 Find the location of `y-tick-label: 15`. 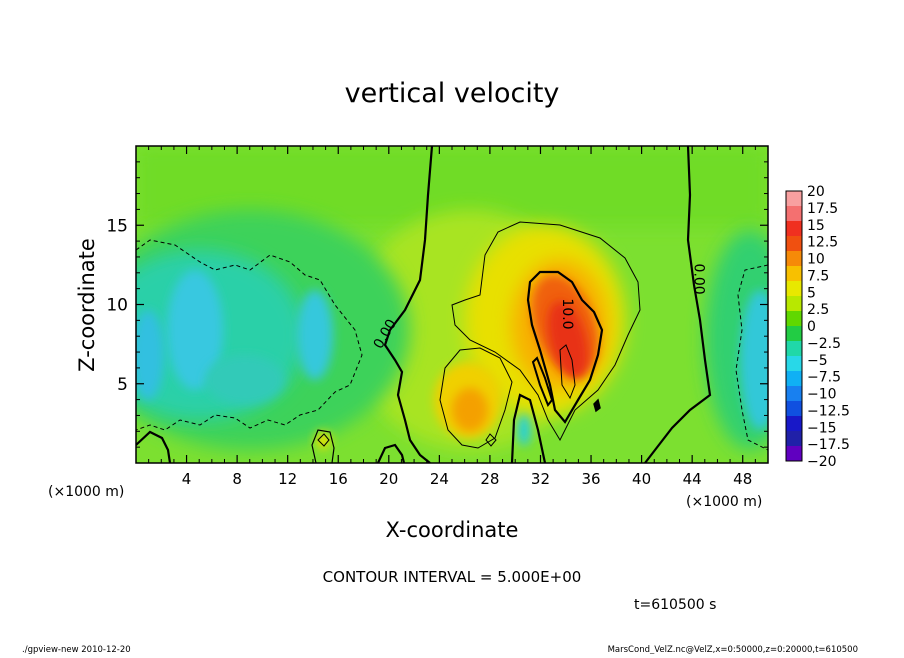

y-tick-label: 15 is located at coordinates (117, 226).